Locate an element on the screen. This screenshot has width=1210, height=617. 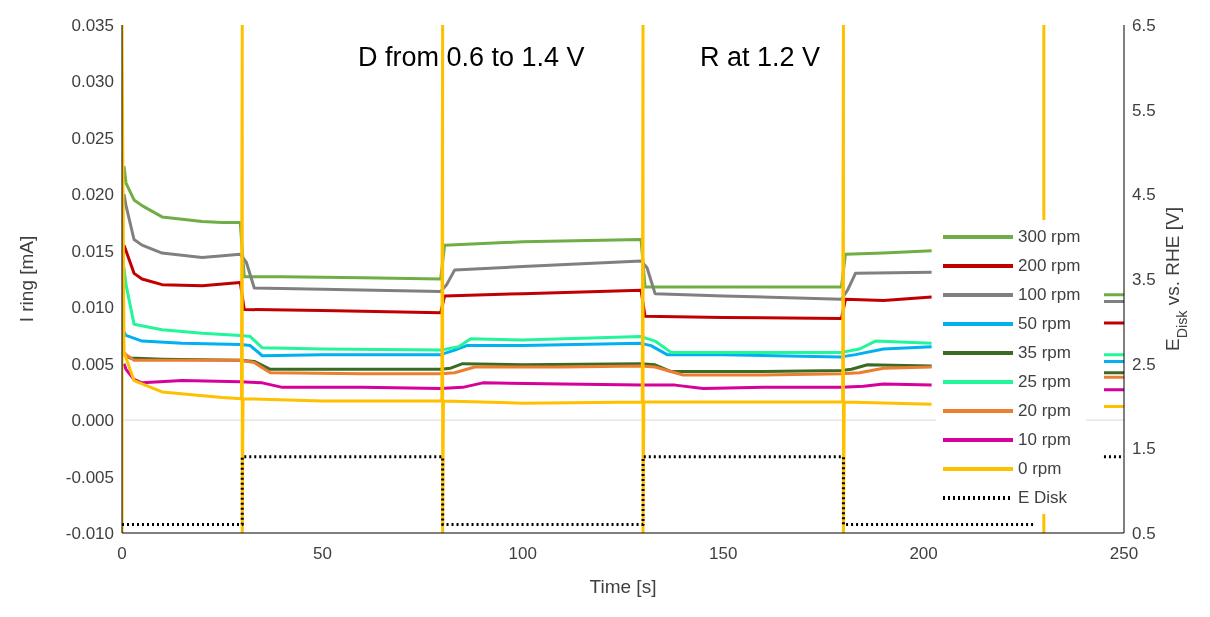
annotation: D from 0.6 to 1.4 V is located at coordinates (471, 57).